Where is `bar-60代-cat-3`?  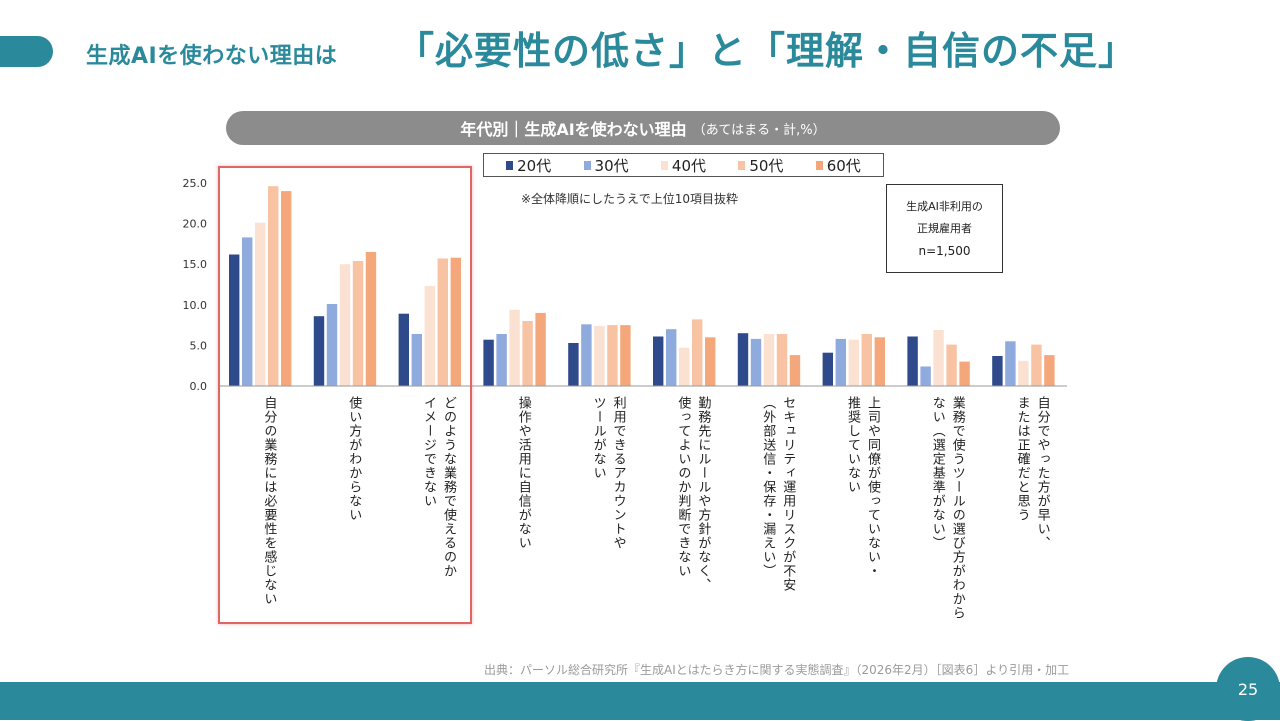 bar-60代-cat-3 is located at coordinates (455, 321).